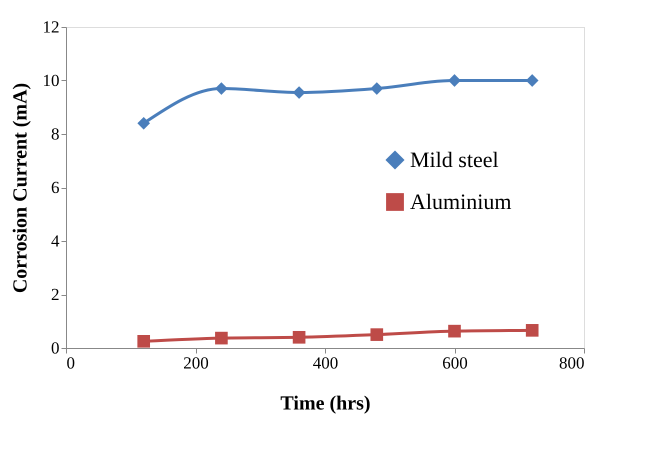  Describe the element at coordinates (55, 134) in the screenshot. I see `y-tick-label: 8` at that location.